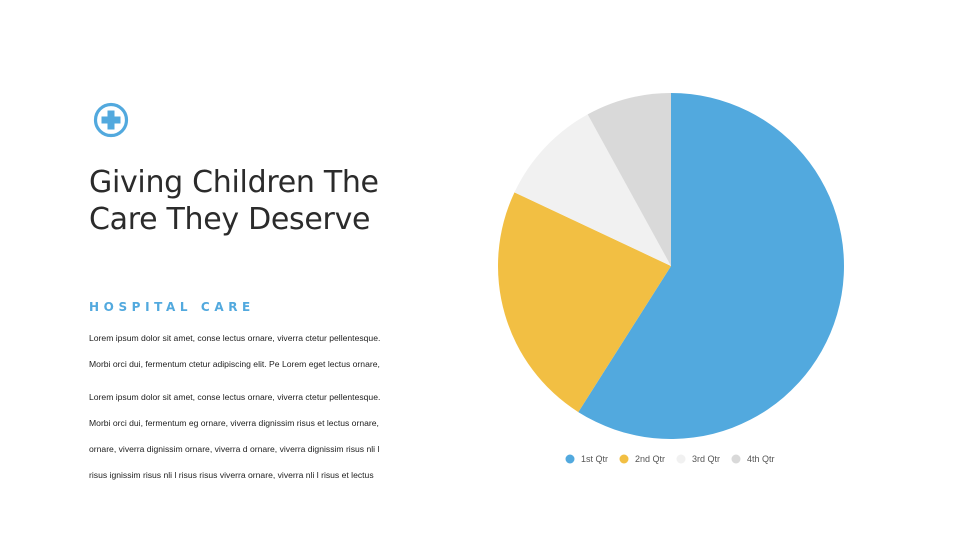 This screenshot has width=960, height=540. What do you see at coordinates (650, 459) in the screenshot?
I see `legend-label: 2nd Qtr` at bounding box center [650, 459].